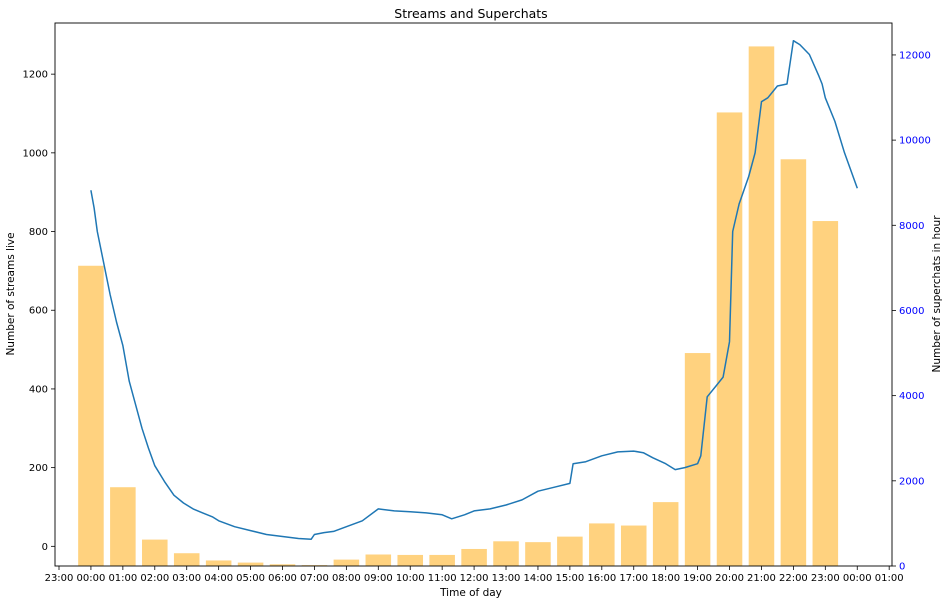 The height and width of the screenshot is (604, 950). What do you see at coordinates (665, 578) in the screenshot?
I see `x-tick-label: 18:00` at bounding box center [665, 578].